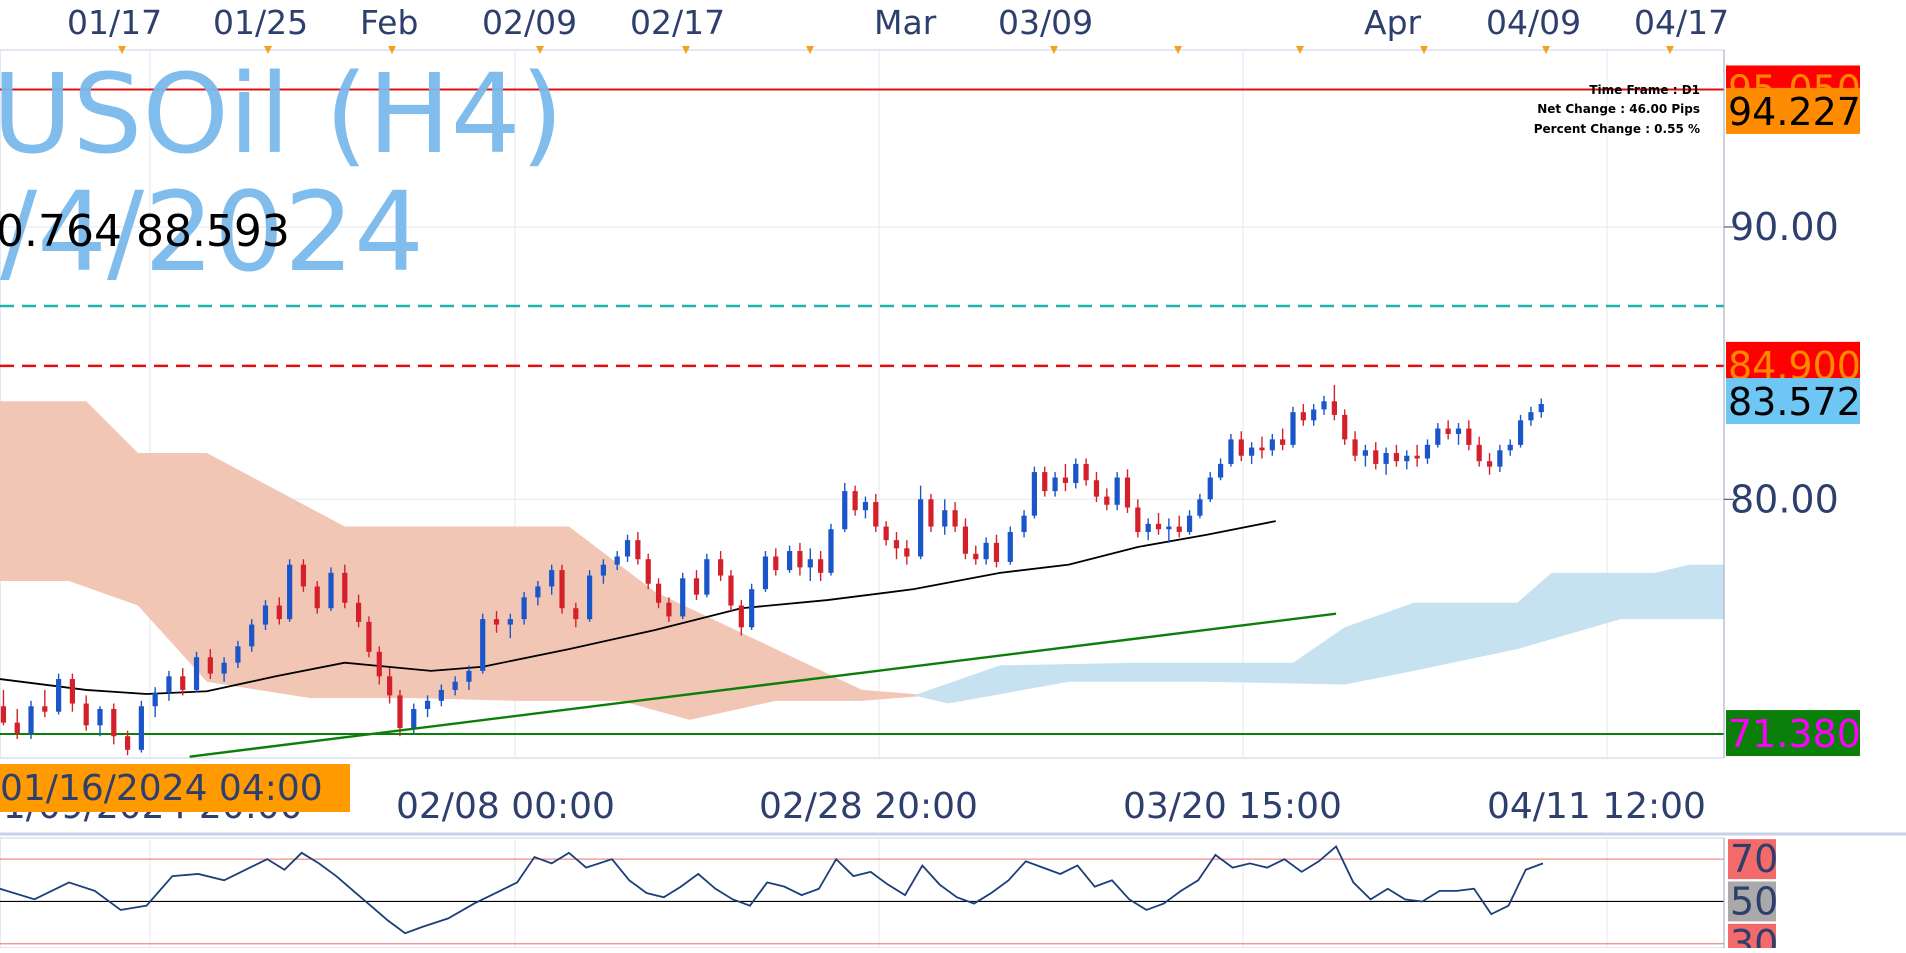 The width and height of the screenshot is (1906, 953). I want to click on ohlc-readout: 0.764 88.593, so click(145, 231).